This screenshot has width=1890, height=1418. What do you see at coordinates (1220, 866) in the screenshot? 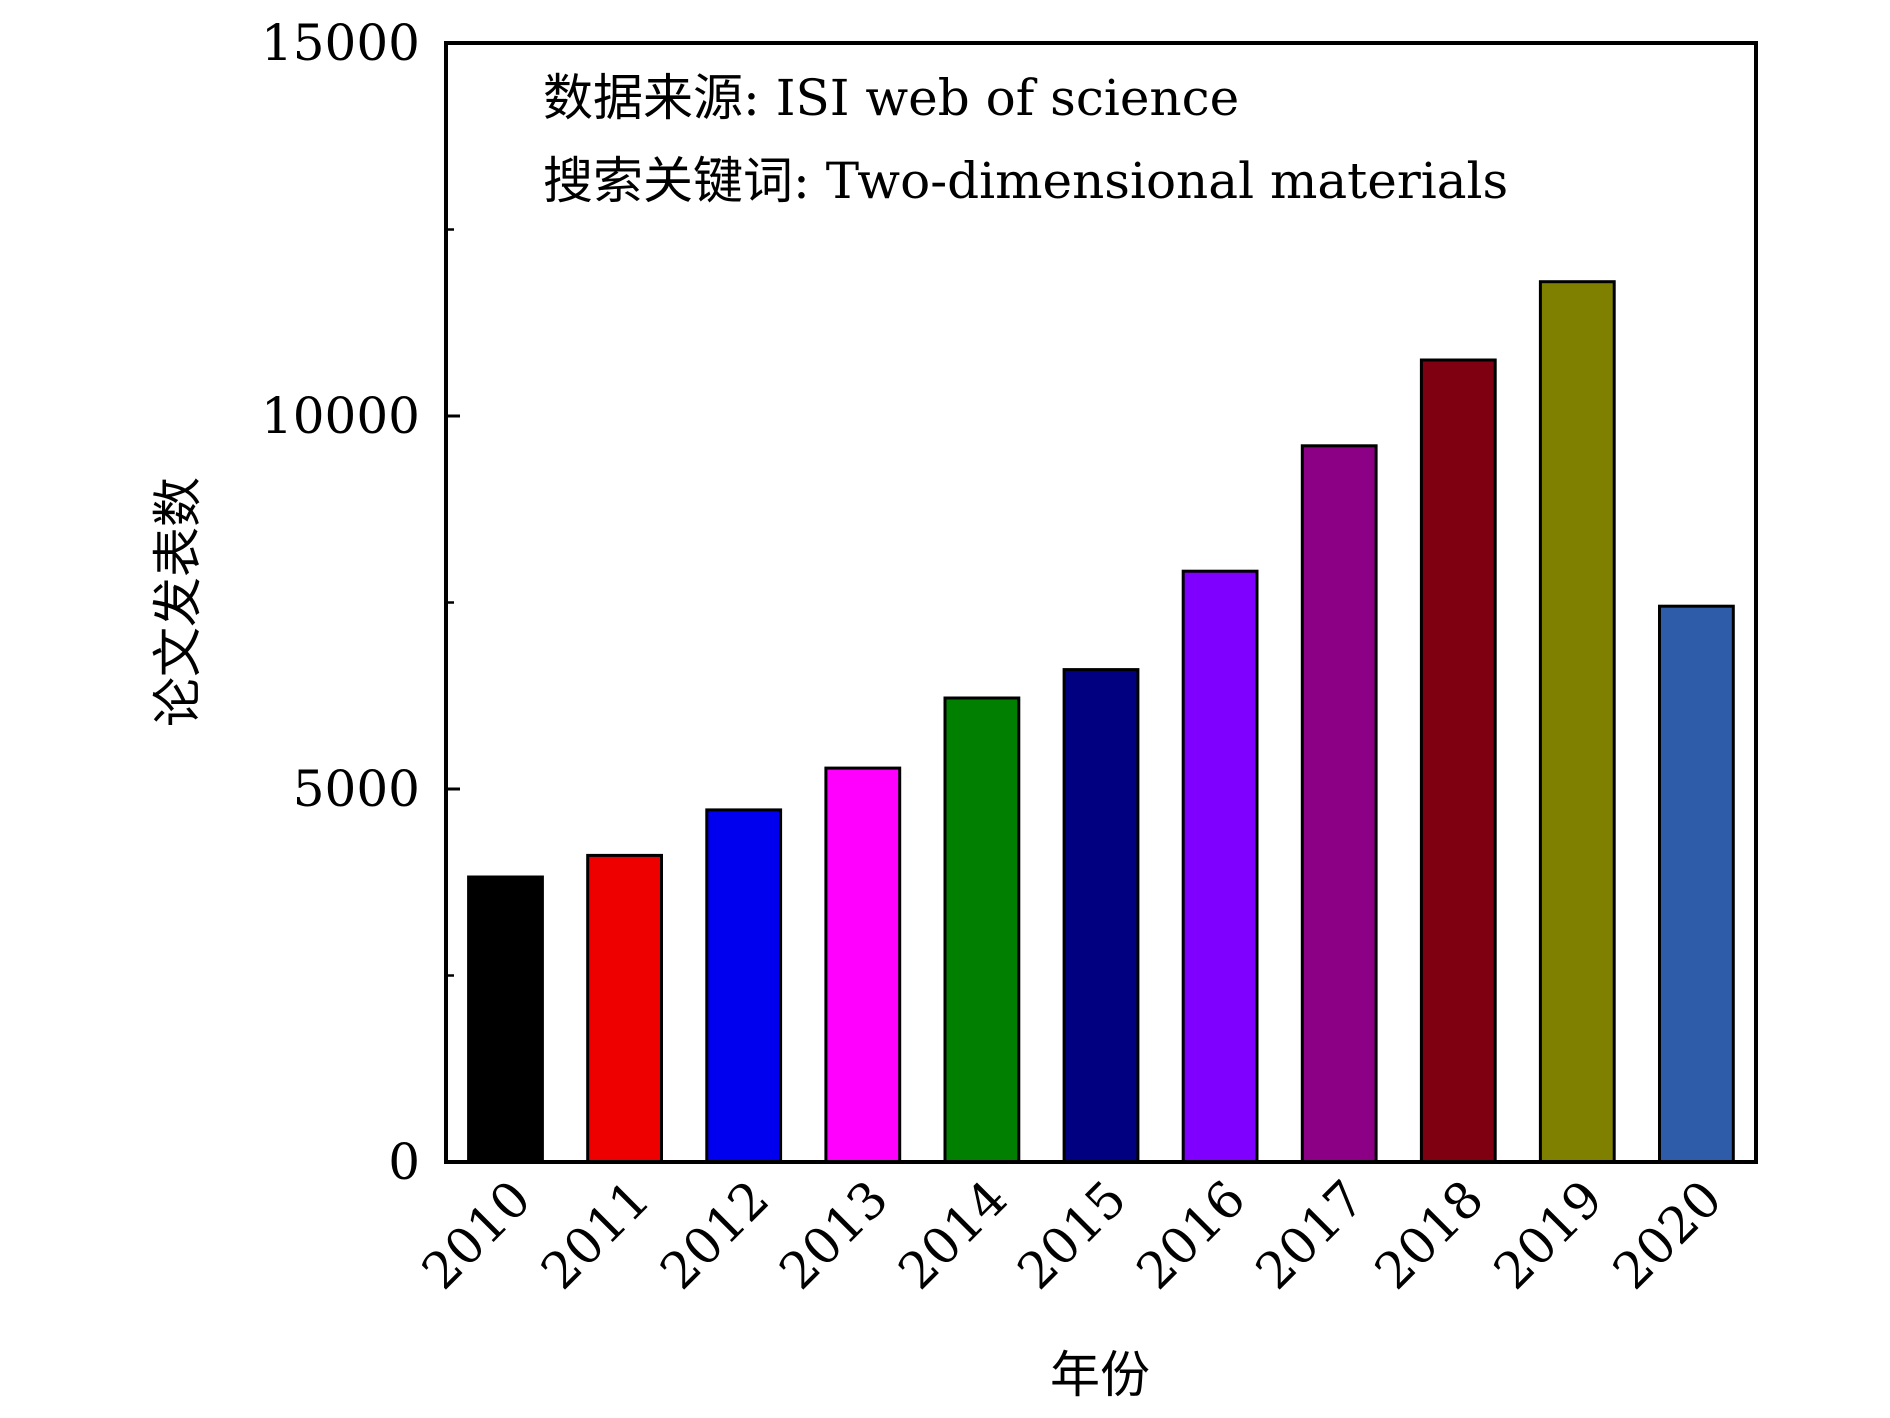
I see `bar-2016` at bounding box center [1220, 866].